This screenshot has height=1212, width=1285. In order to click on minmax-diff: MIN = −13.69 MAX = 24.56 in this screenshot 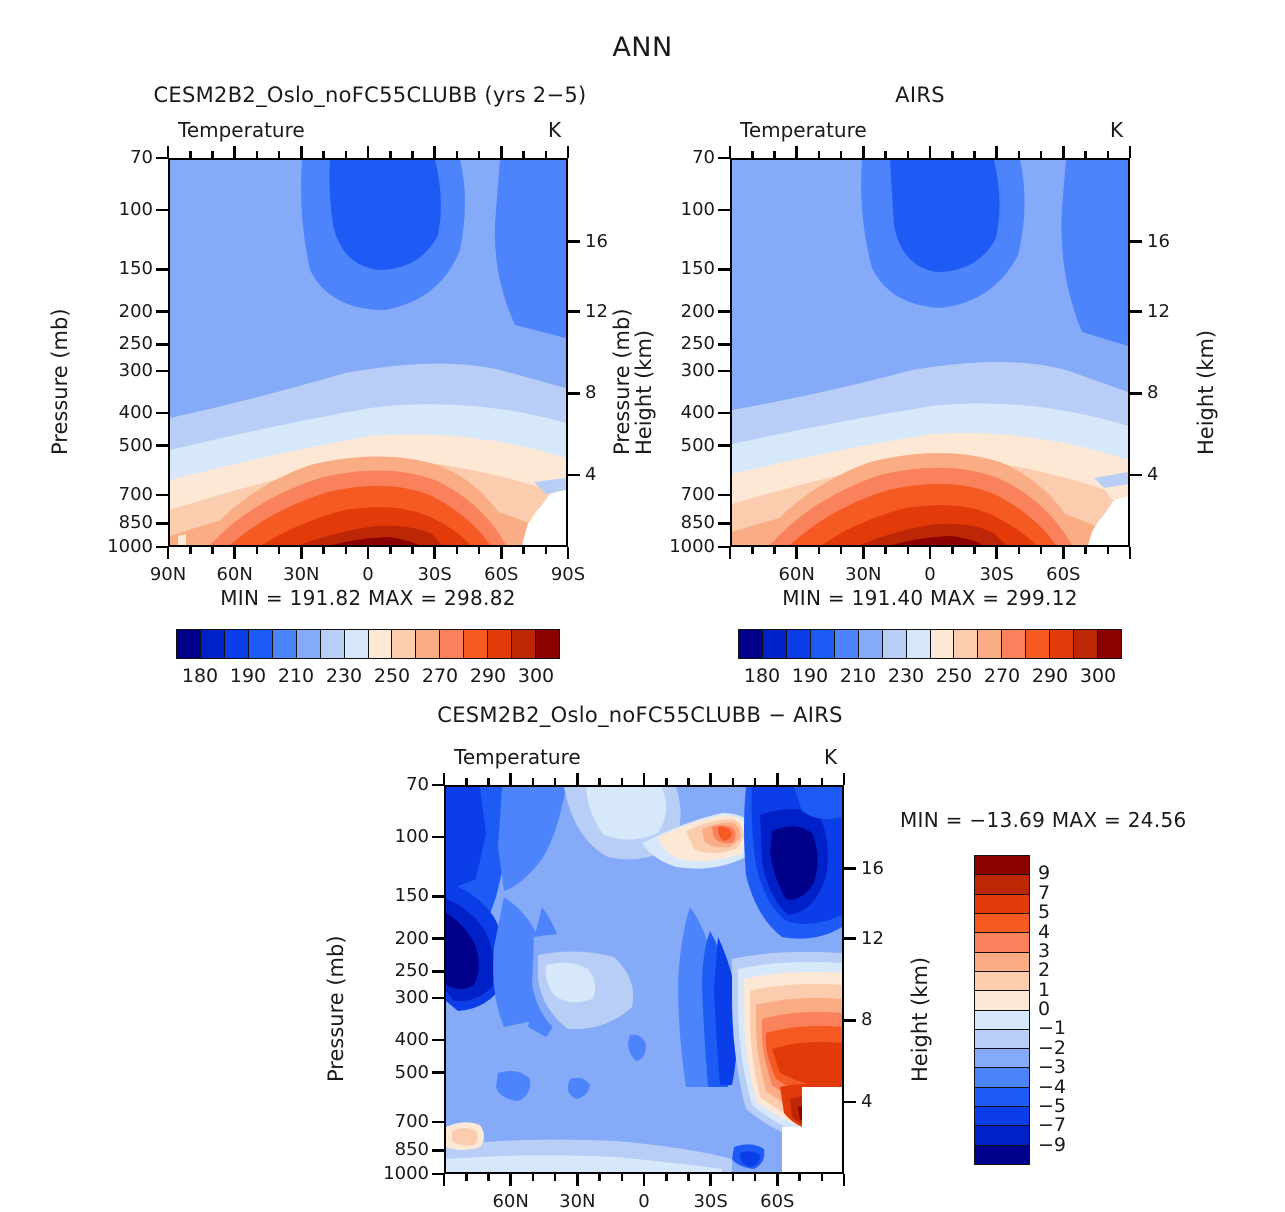, I will do `click(1043, 820)`.